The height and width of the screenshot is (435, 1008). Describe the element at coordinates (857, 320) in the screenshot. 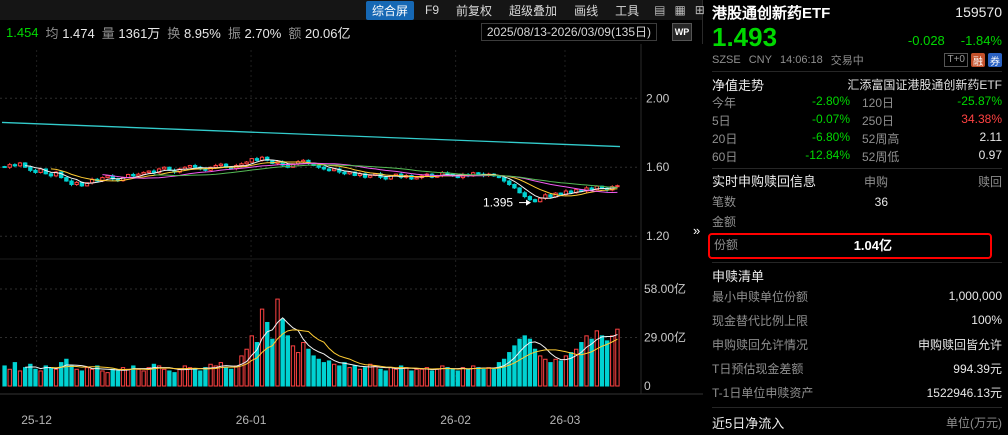

I see `list-row: 现金替代比例上限 100%` at that location.